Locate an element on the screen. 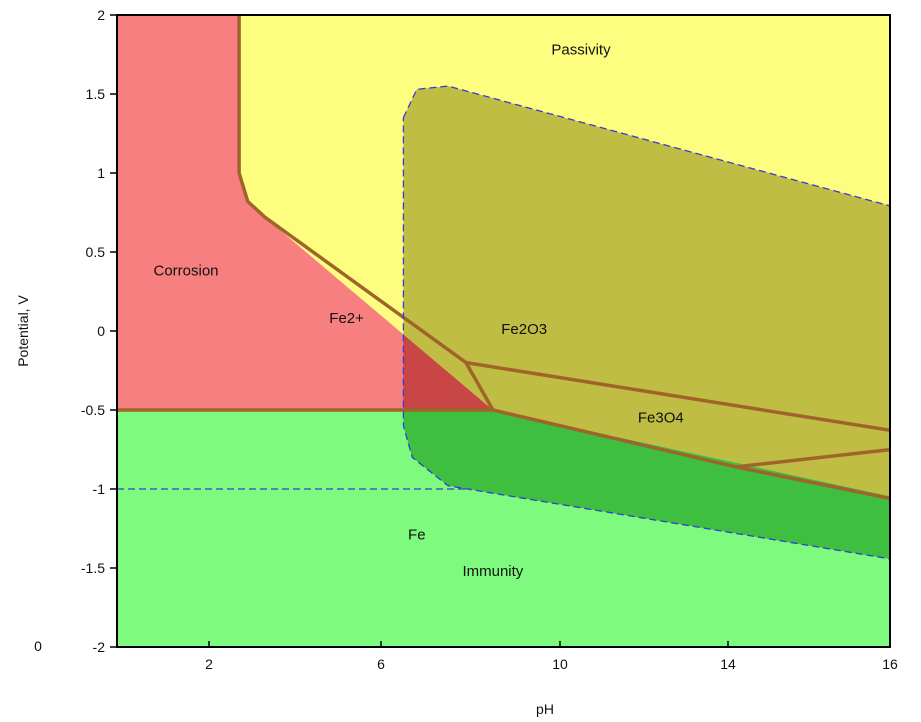  region-label: Fe3O4 is located at coordinates (661, 418).